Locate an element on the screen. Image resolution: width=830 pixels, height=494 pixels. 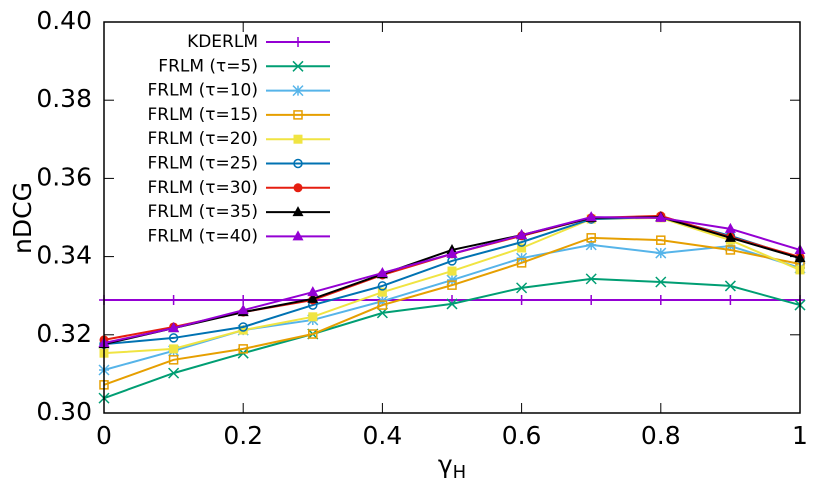
legend-label: FRLM (τ=35) is located at coordinates (202, 212).